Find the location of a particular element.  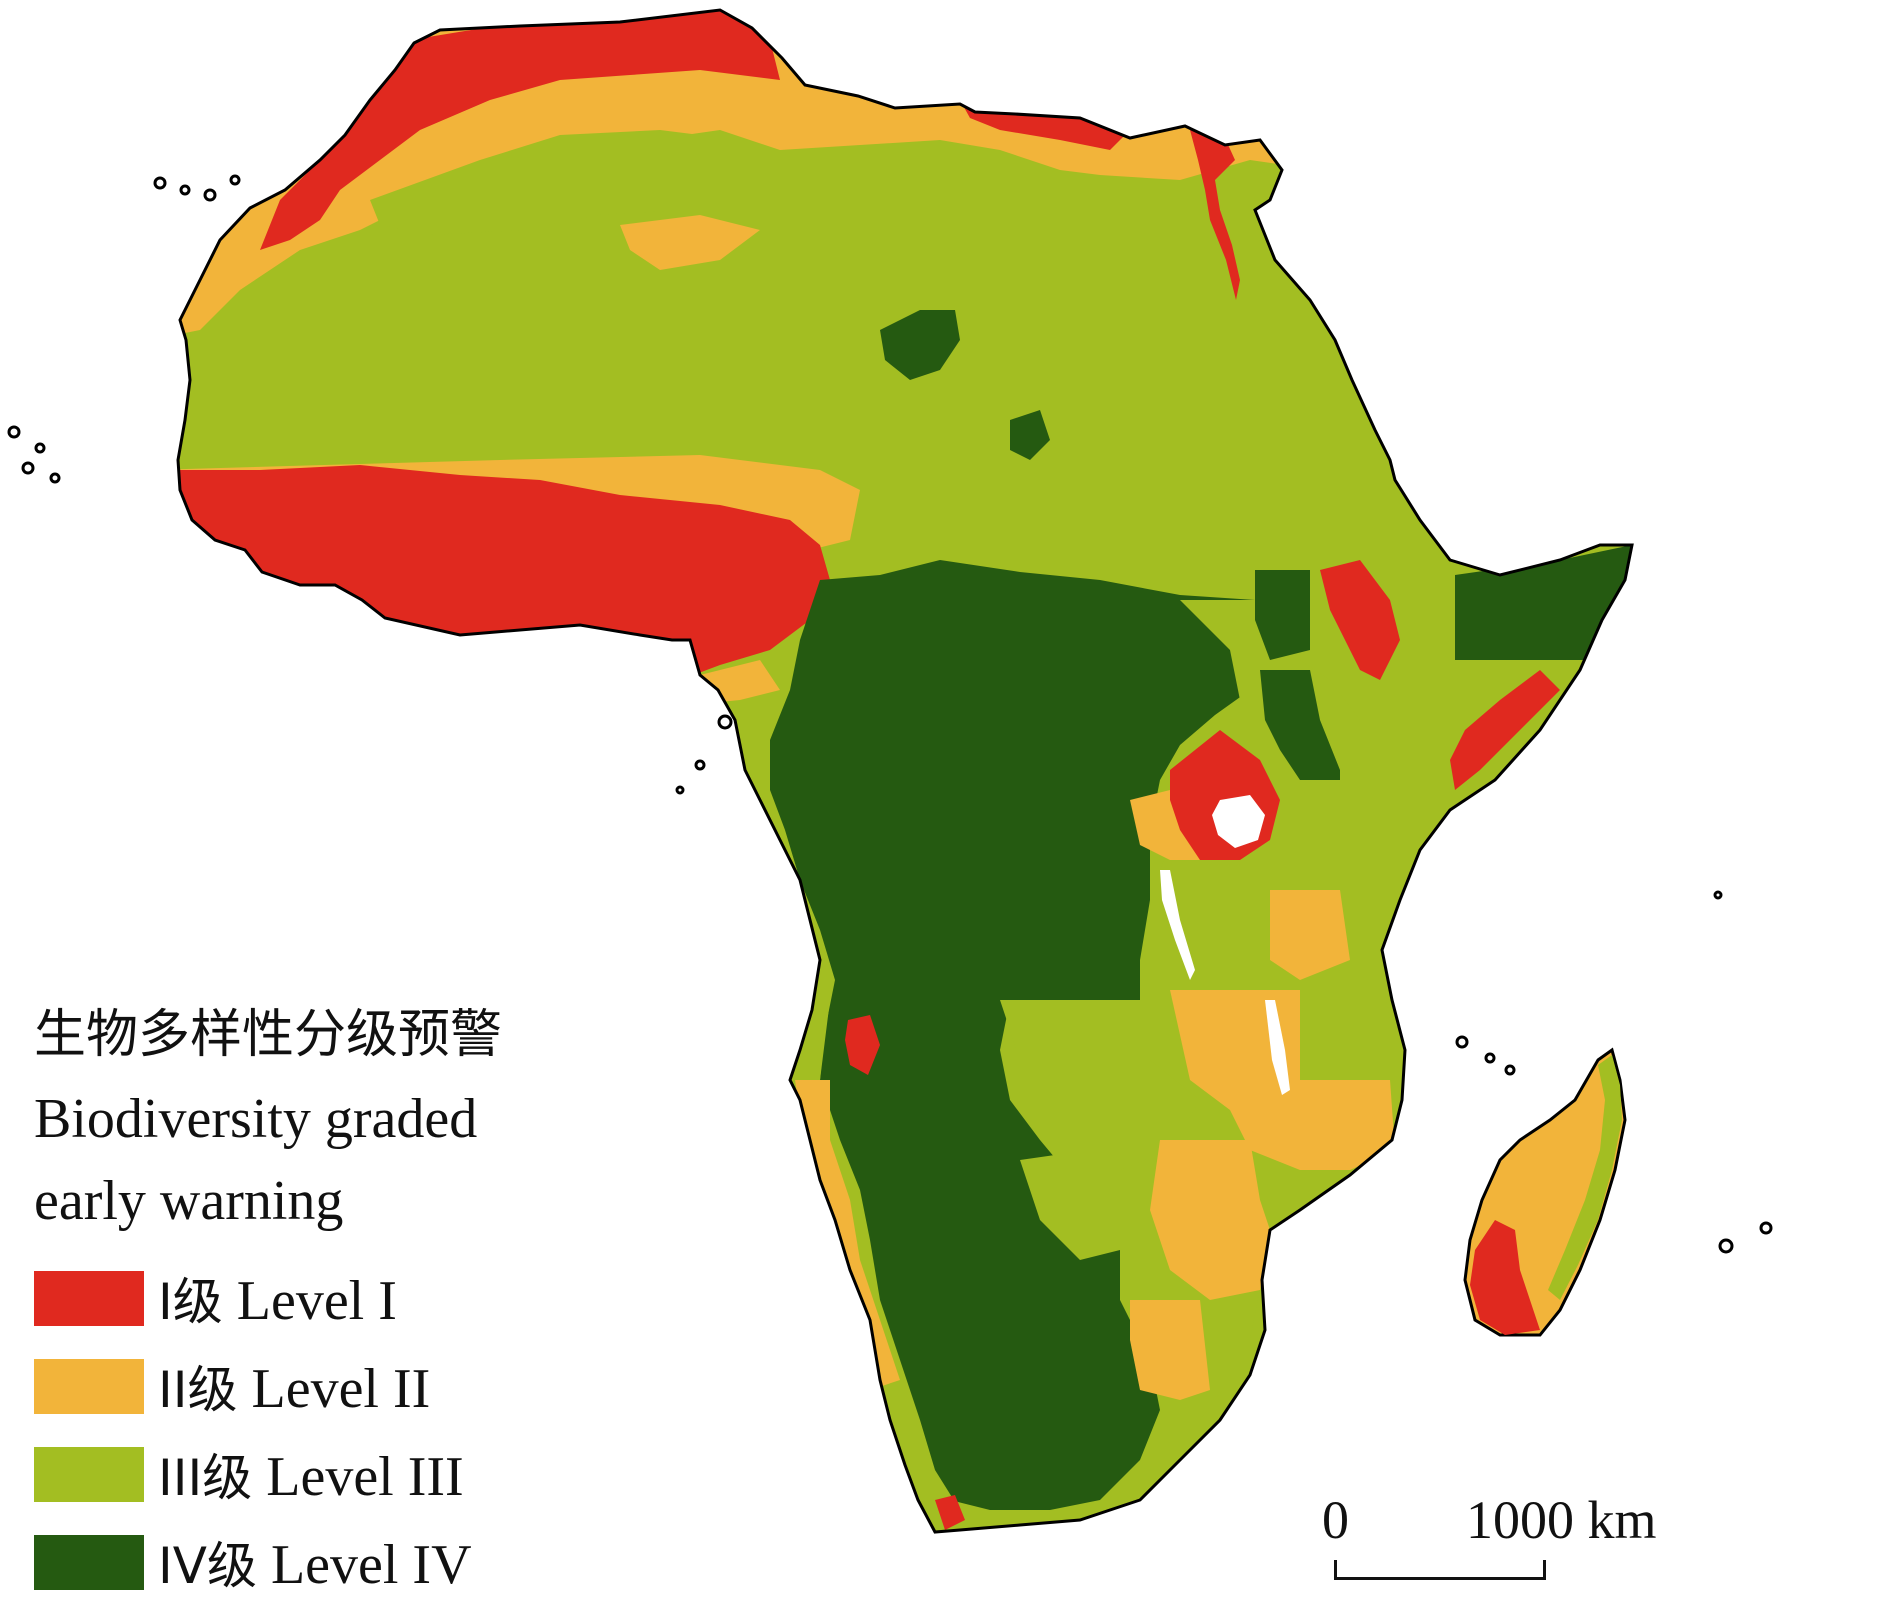

region-level-i-angola is located at coordinates (862, 1045).